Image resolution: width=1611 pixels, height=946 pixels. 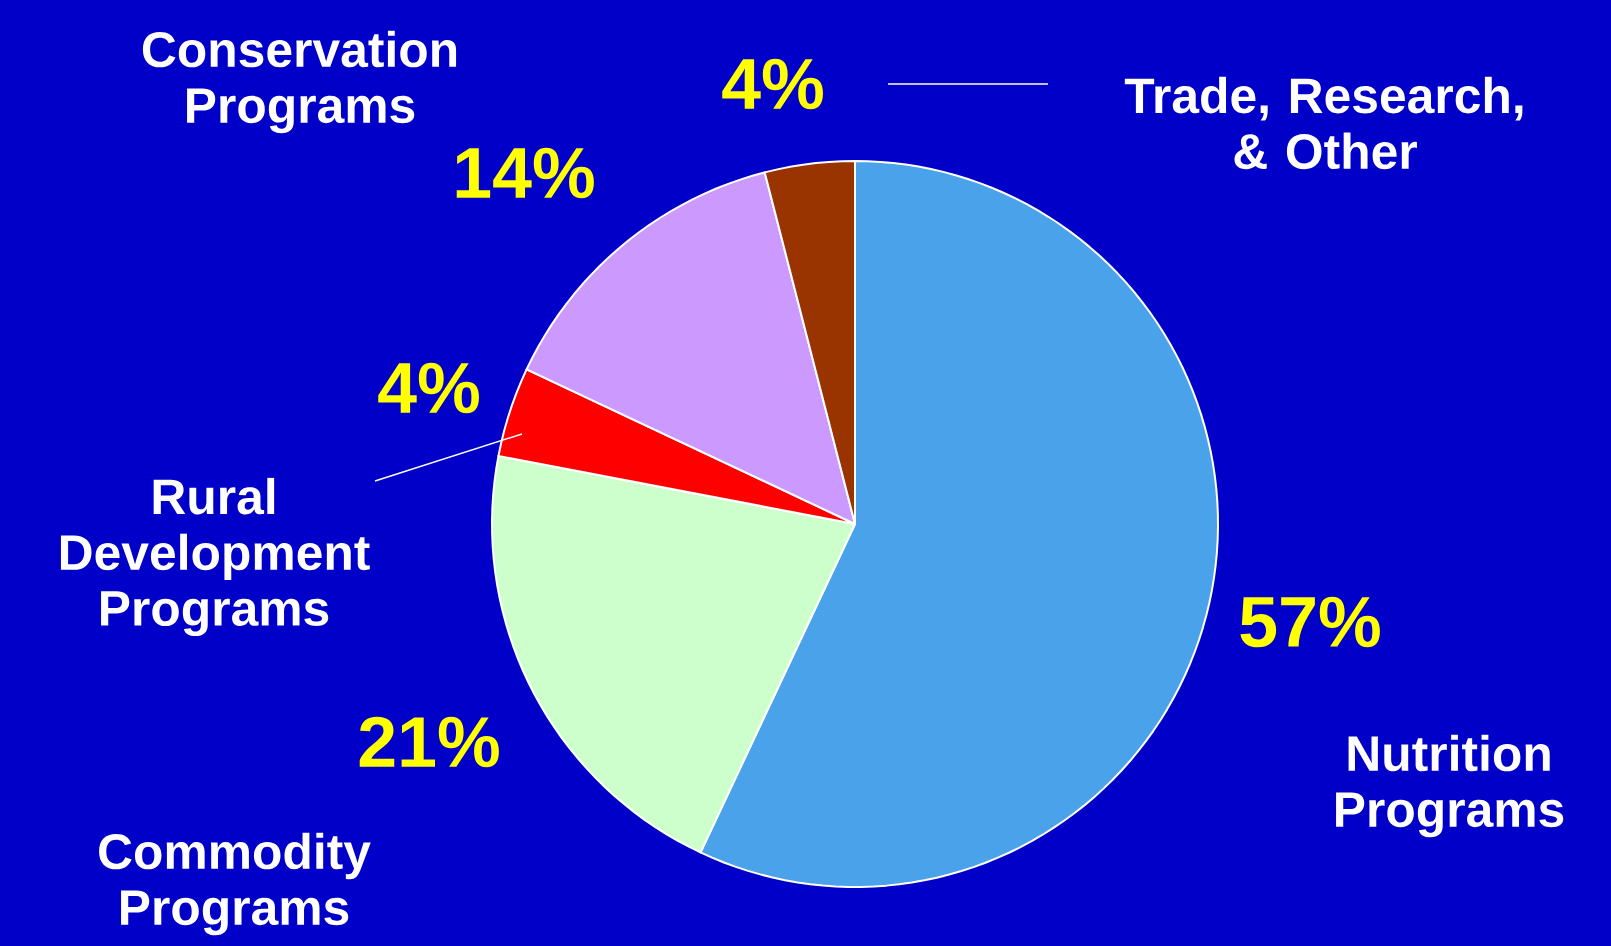 What do you see at coordinates (1310, 622) in the screenshot?
I see `data-label: 57%` at bounding box center [1310, 622].